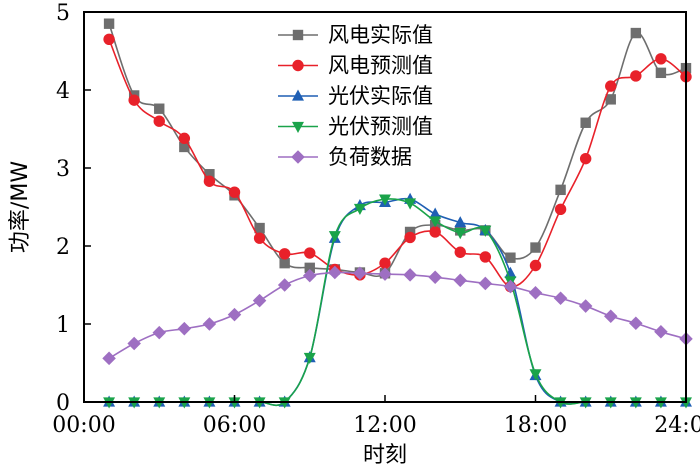 The image size is (700, 470). What do you see at coordinates (380, 96) in the screenshot?
I see `legend-label: 光伏实际值` at bounding box center [380, 96].